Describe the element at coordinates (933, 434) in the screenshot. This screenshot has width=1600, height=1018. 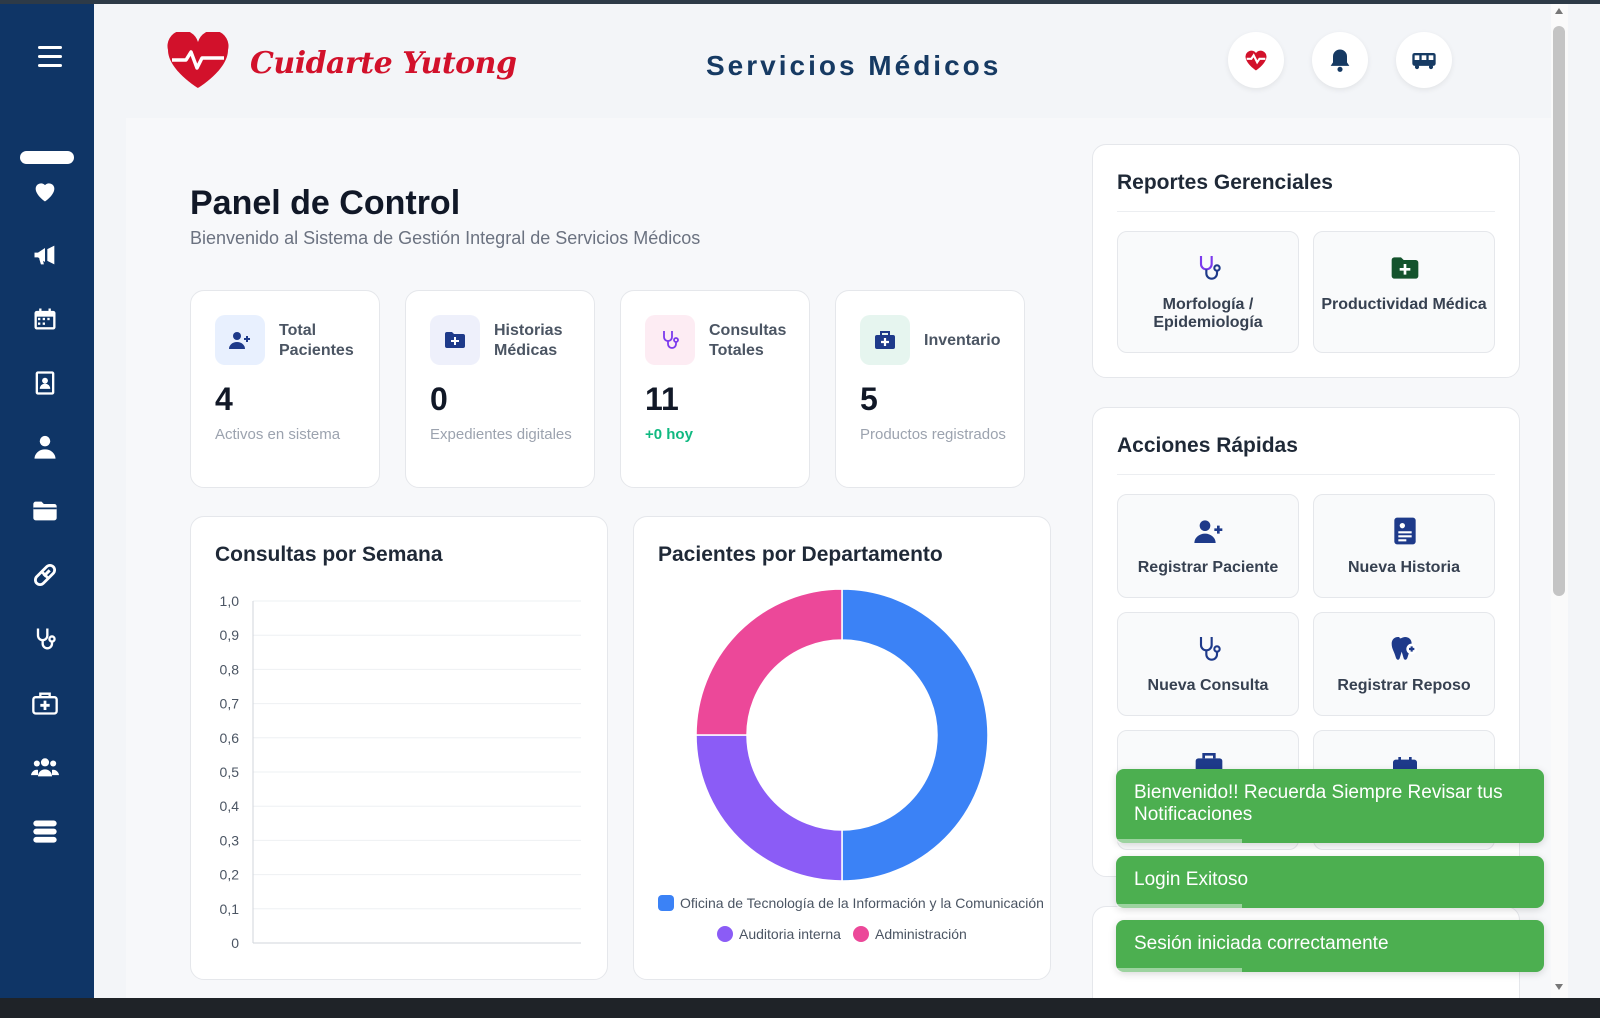
I see `stat-footnote: Productos registrados` at that location.